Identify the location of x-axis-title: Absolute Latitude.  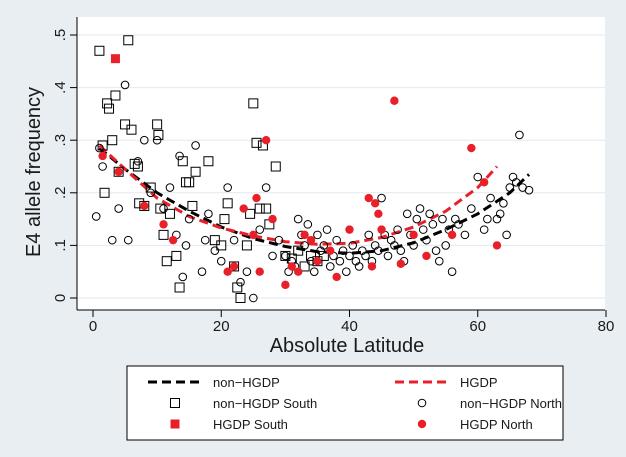
(347, 346).